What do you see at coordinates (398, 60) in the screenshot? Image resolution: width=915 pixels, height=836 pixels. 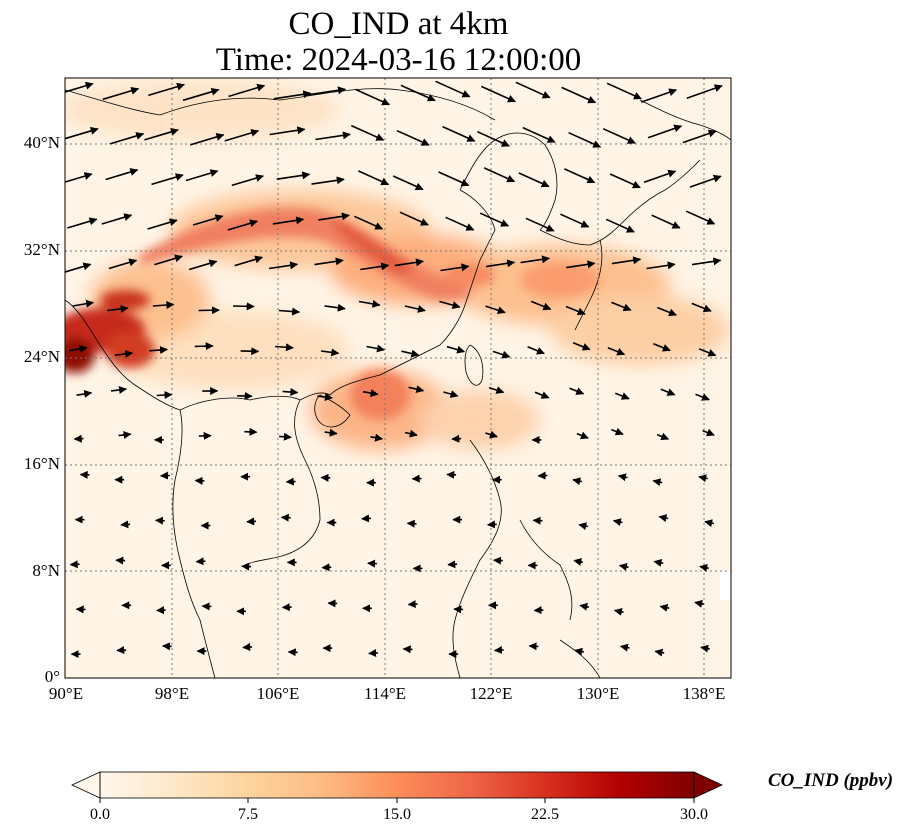 I see `map-subtitle-time: Time: 2024-03-16 12:00:00` at bounding box center [398, 60].